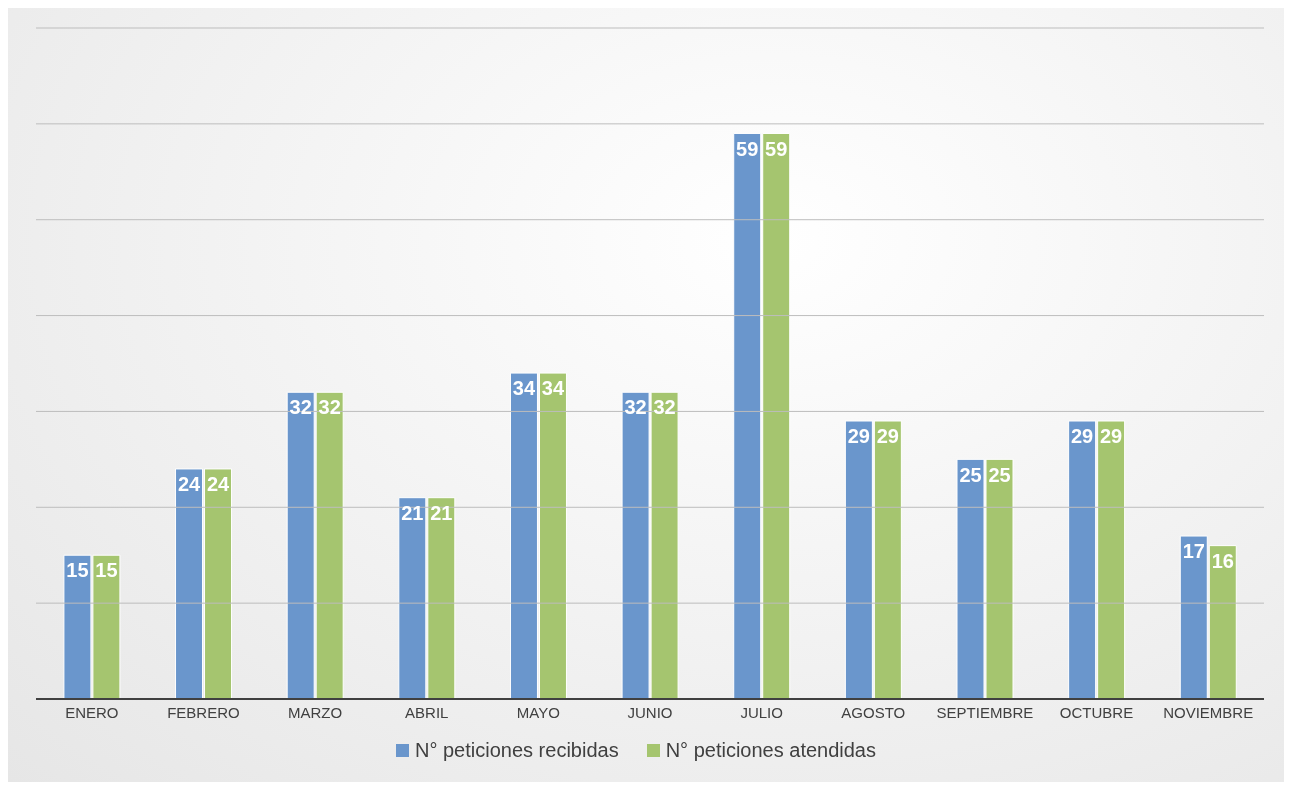 Image resolution: width=1292 pixels, height=790 pixels. What do you see at coordinates (1096, 712) in the screenshot?
I see `x-tick-label: OCTUBRE` at bounding box center [1096, 712].